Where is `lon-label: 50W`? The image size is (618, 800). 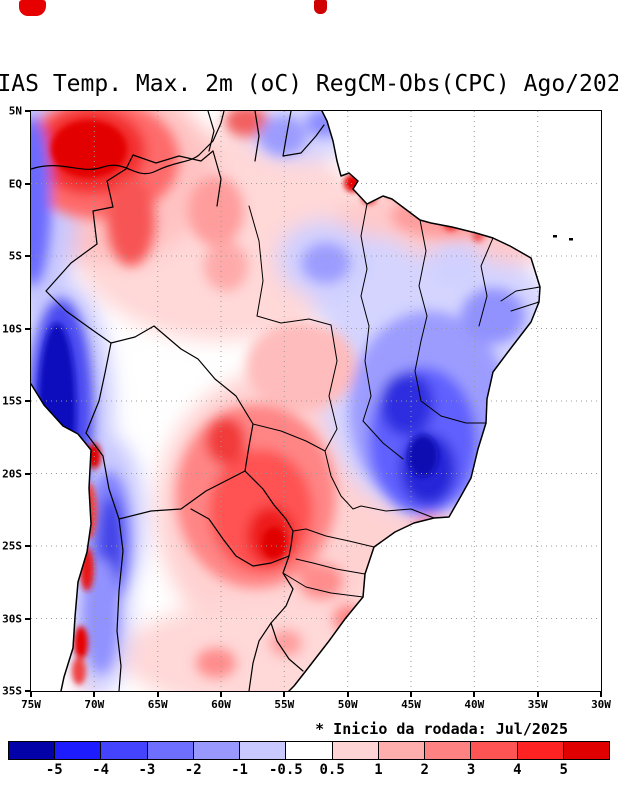 lon-label: 50W is located at coordinates (347, 704).